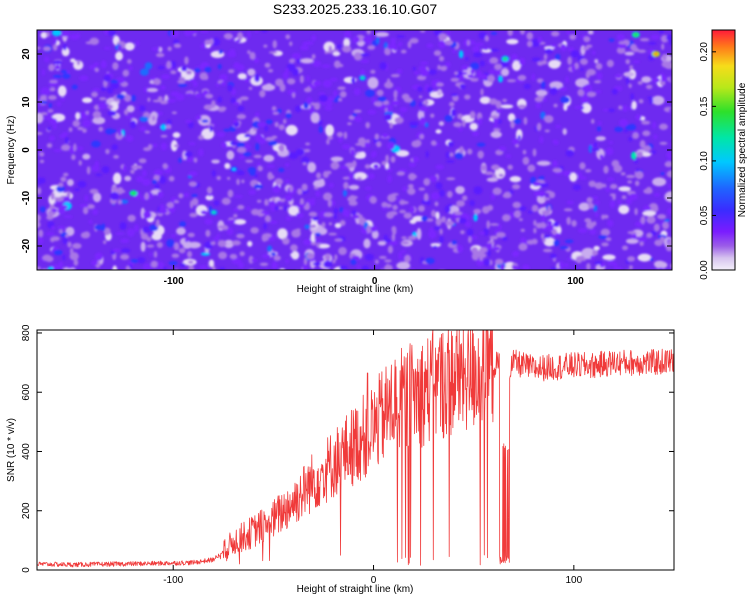  Describe the element at coordinates (174, 281) in the screenshot. I see `spectrogram-x-tick-label: -100` at that location.